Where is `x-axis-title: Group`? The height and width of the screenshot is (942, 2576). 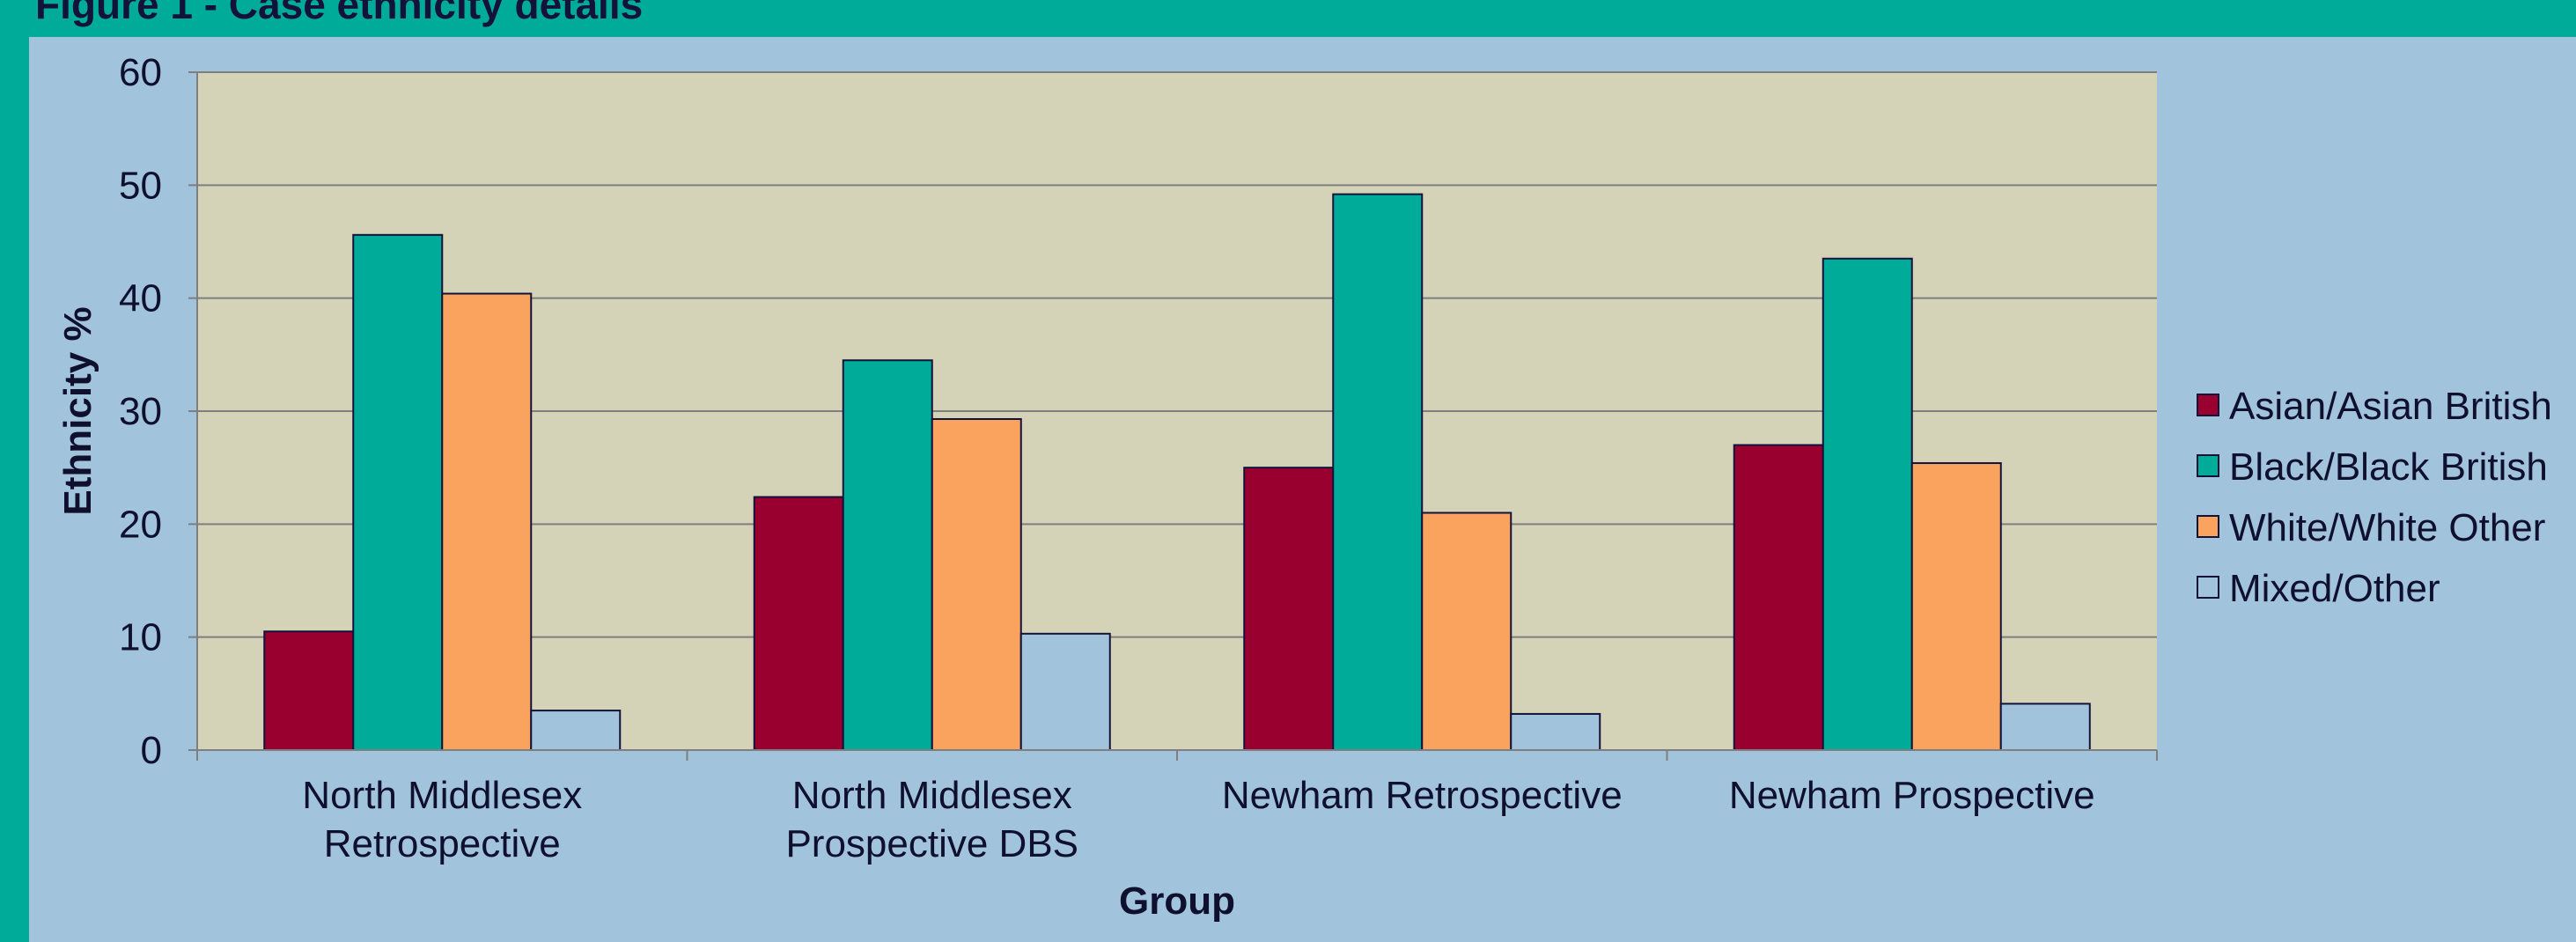
x-axis-title: Group is located at coordinates (1177, 901).